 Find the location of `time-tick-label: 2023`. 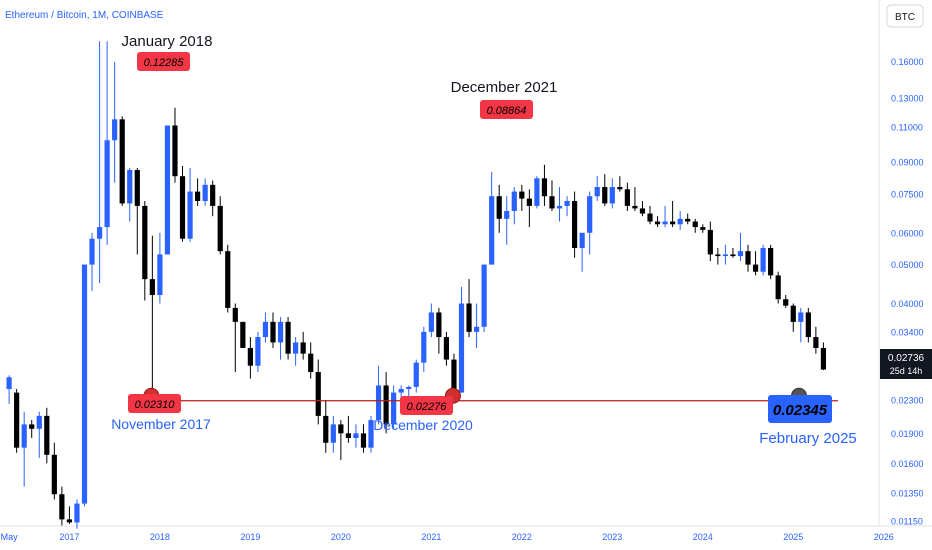

time-tick-label: 2023 is located at coordinates (612, 537).